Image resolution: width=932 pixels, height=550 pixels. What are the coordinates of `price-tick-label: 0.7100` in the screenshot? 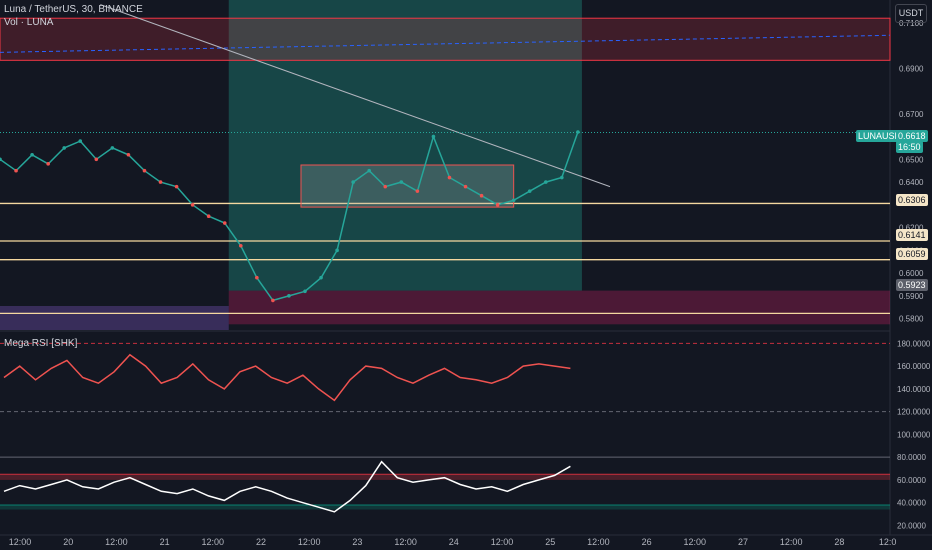 It's located at (911, 23).